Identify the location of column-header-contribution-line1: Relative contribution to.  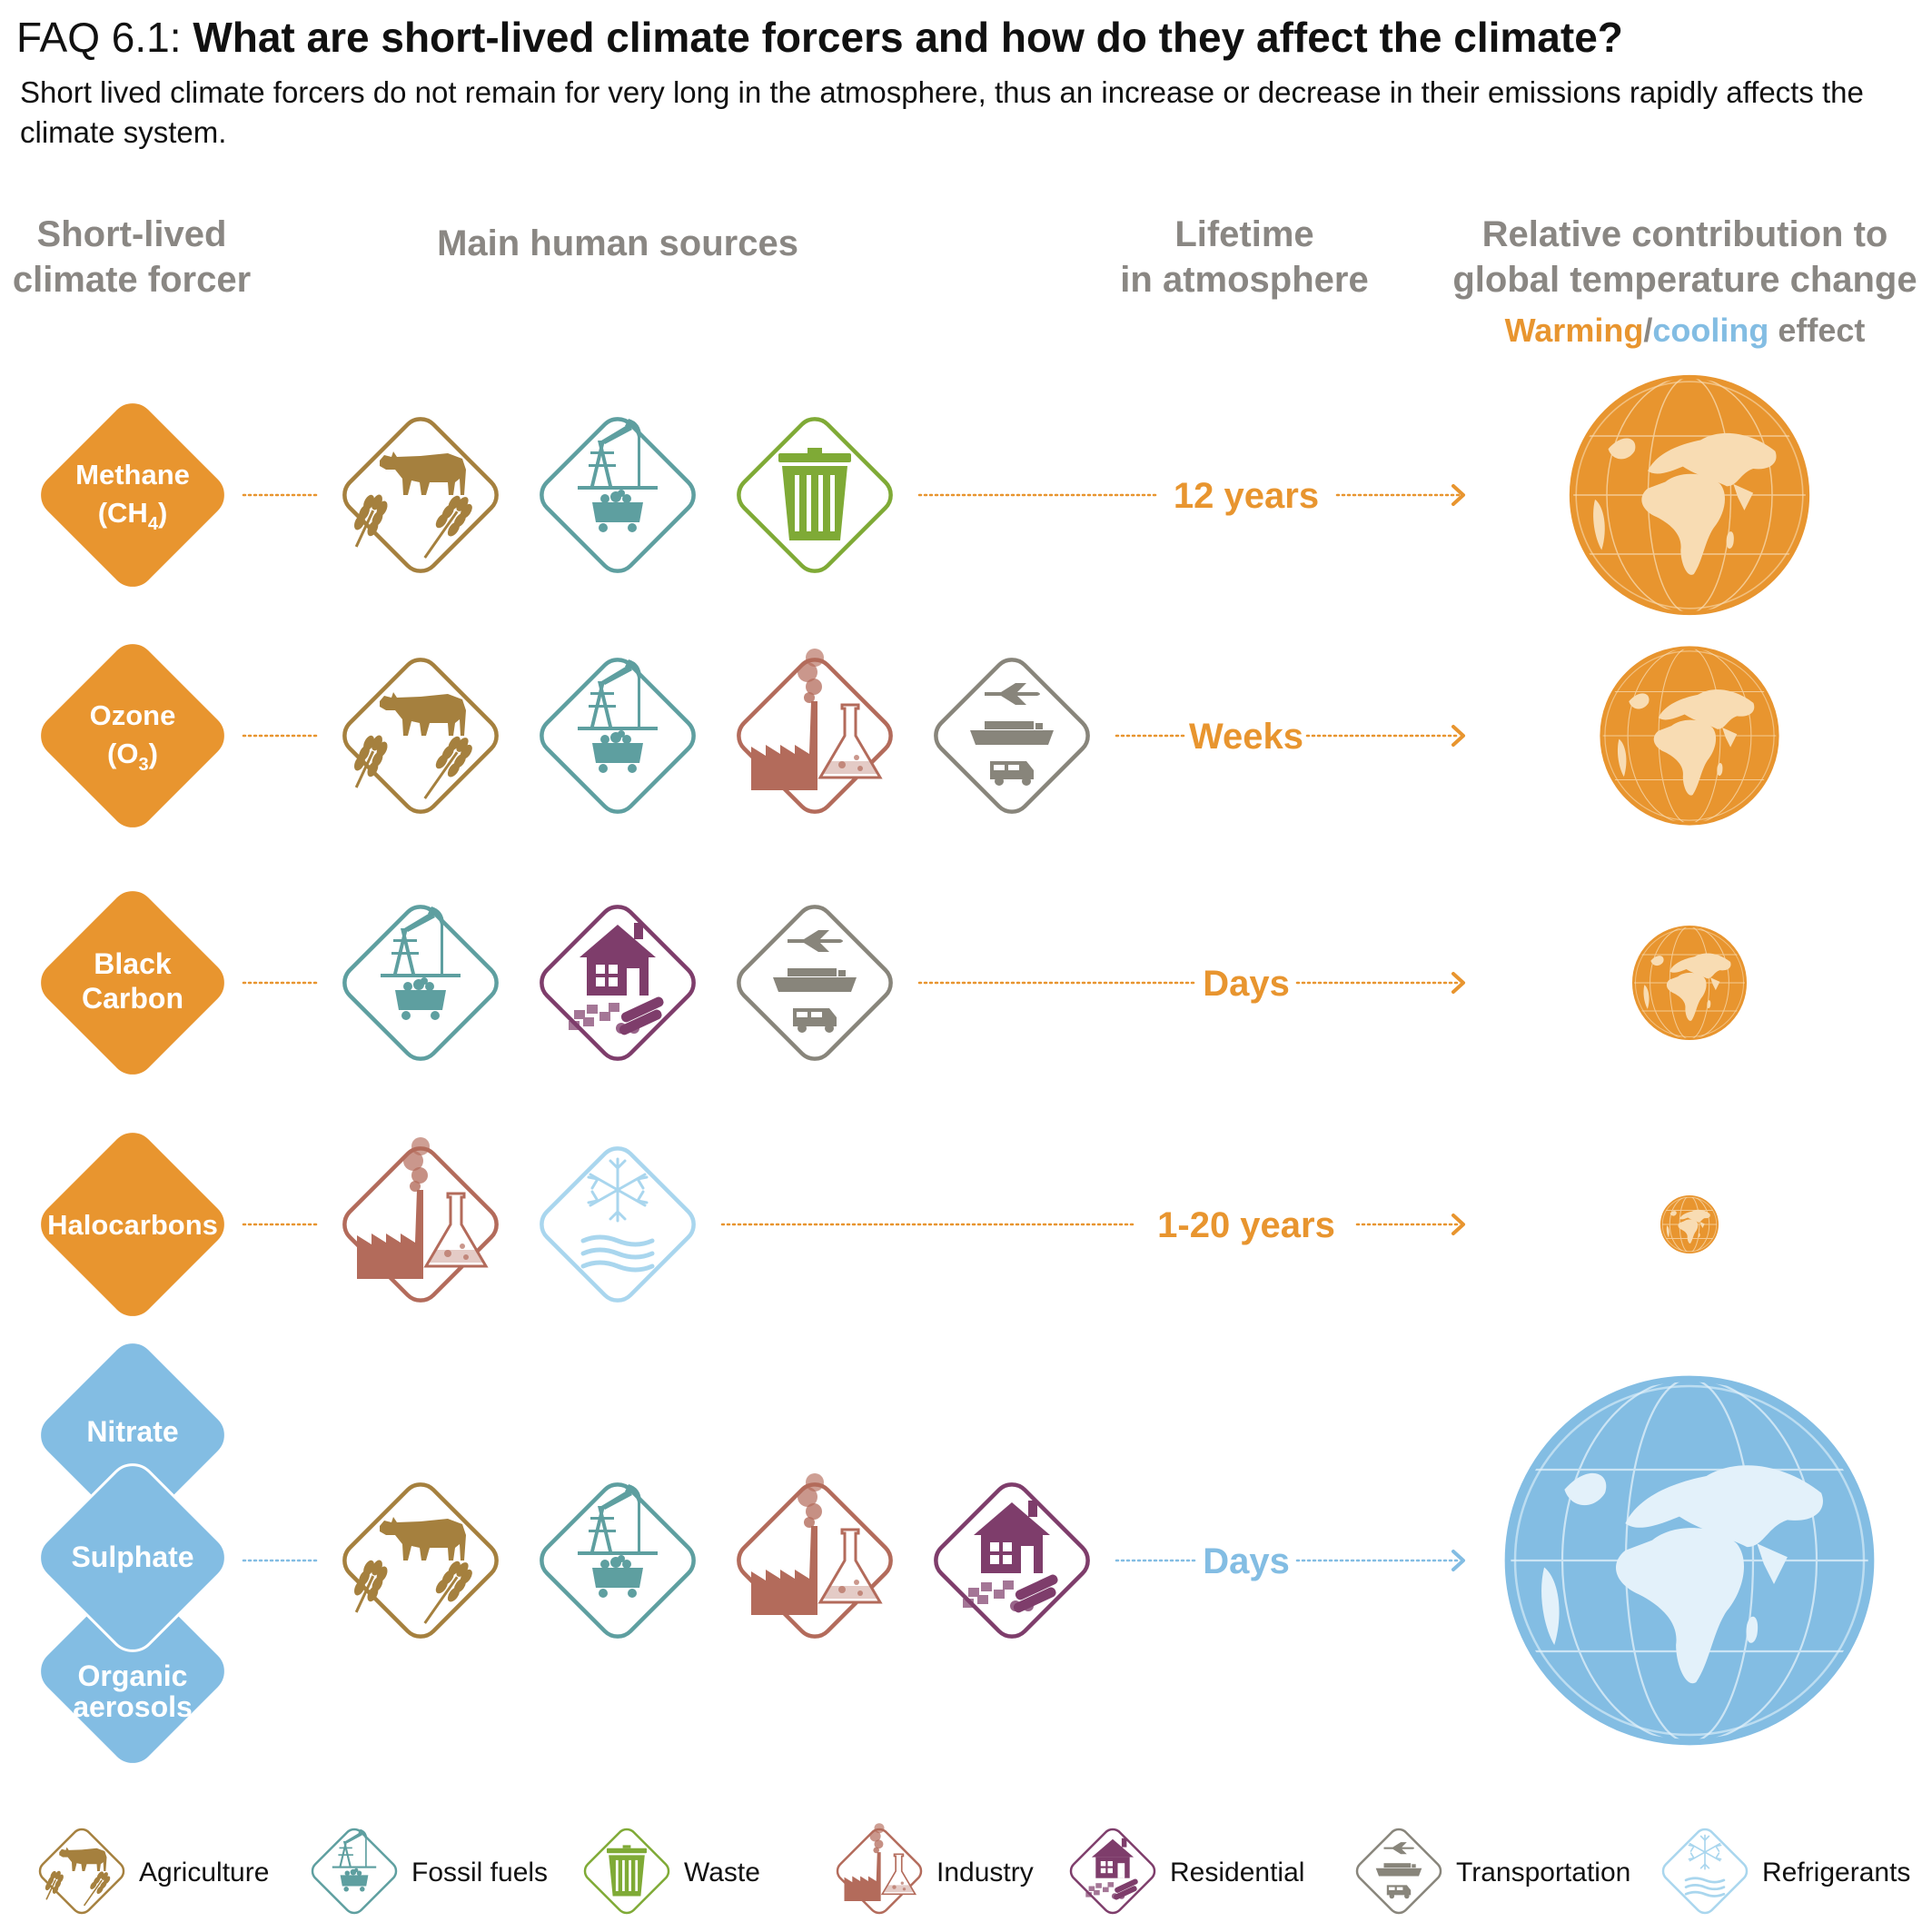
(1684, 234).